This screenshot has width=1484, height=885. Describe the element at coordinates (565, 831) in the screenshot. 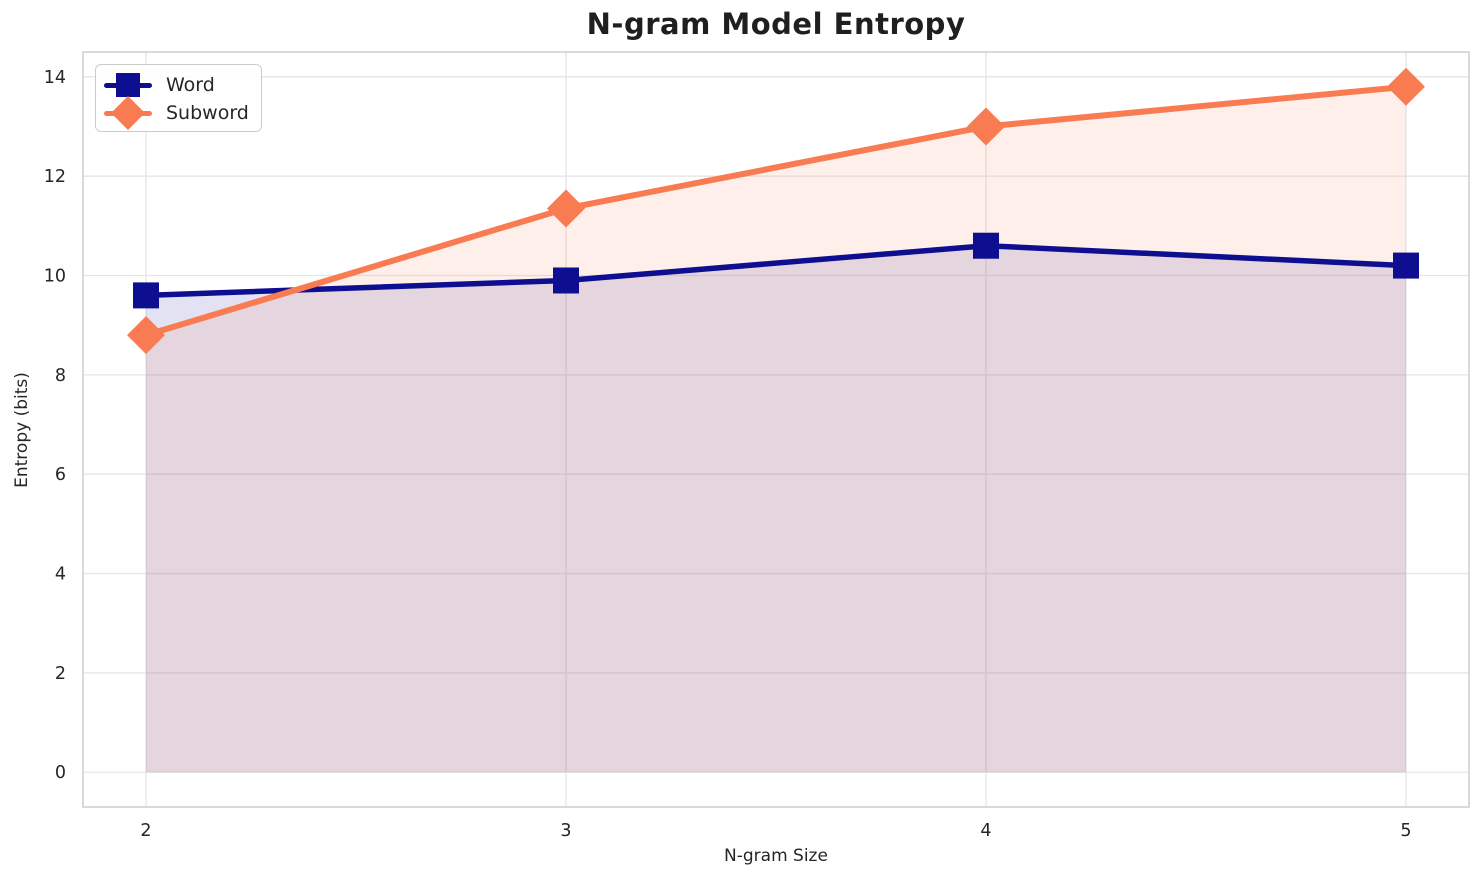

I see `x-tick-label: 3` at that location.